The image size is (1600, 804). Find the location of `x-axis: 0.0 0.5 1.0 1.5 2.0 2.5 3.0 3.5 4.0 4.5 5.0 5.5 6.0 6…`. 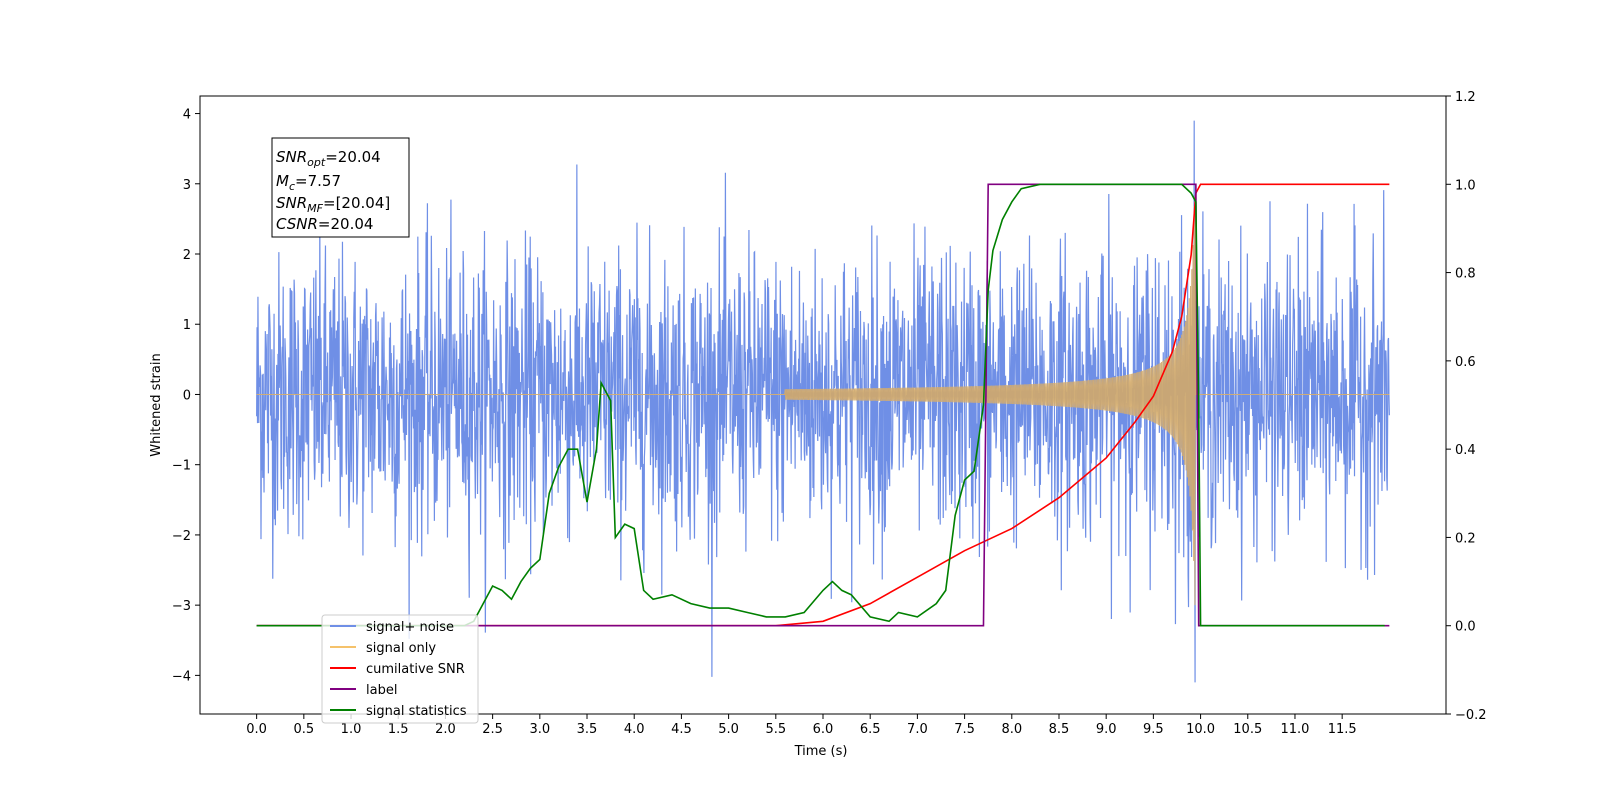

x-axis: 0.0 0.5 1.0 1.5 2.0 2.5 3.0 3.5 4.0 4.5 5.0 5.5 6.0 6… is located at coordinates (801, 725).